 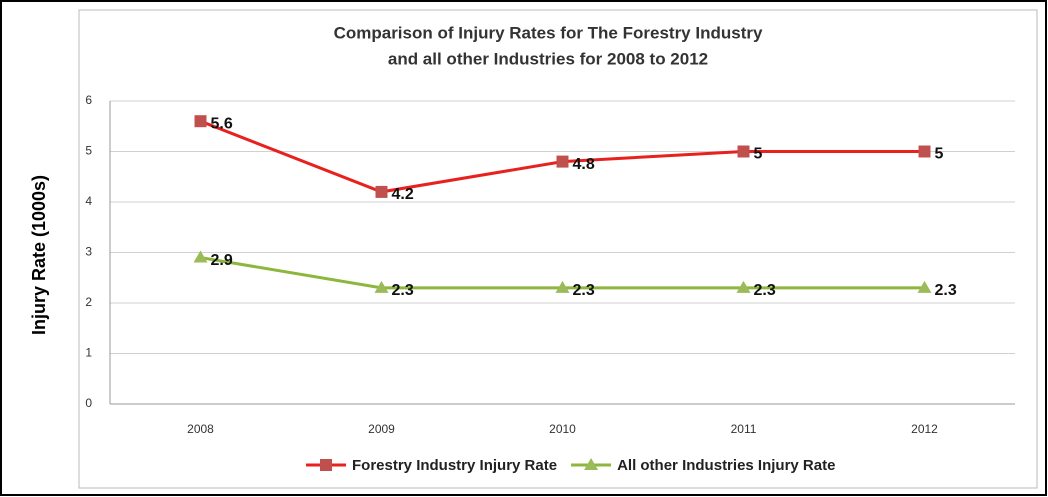 What do you see at coordinates (88, 403) in the screenshot?
I see `y-tick-label: 0` at bounding box center [88, 403].